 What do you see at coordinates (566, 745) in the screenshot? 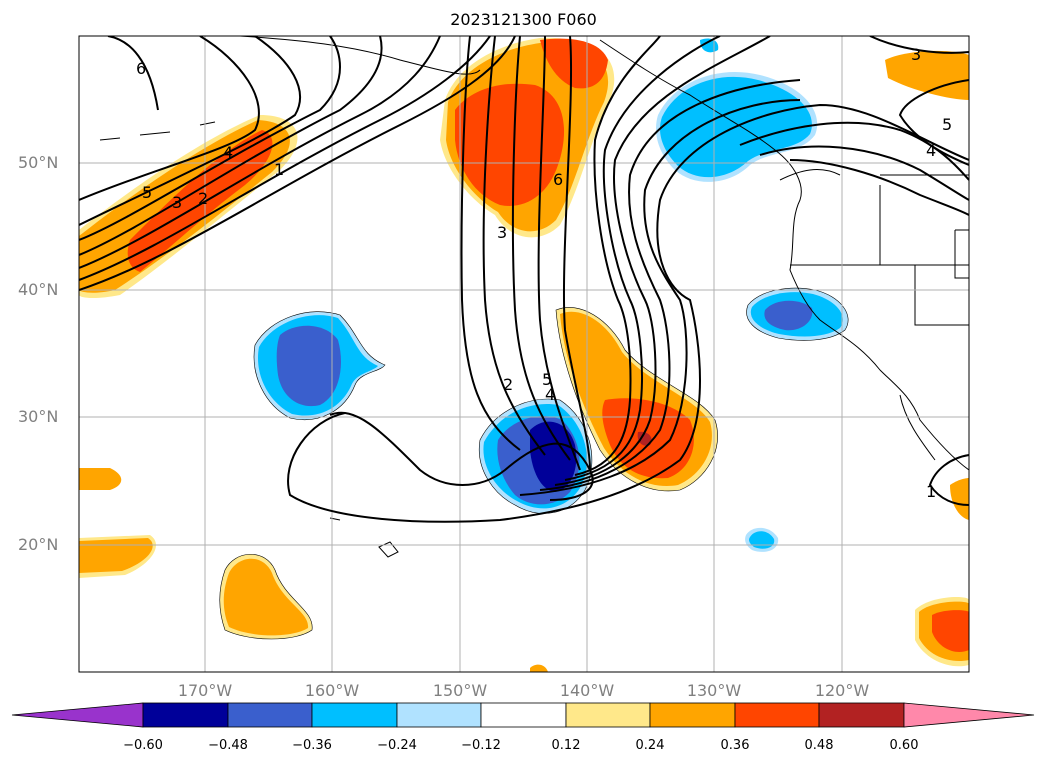
I see `colorbar-tick-label: 0.12` at bounding box center [566, 745].